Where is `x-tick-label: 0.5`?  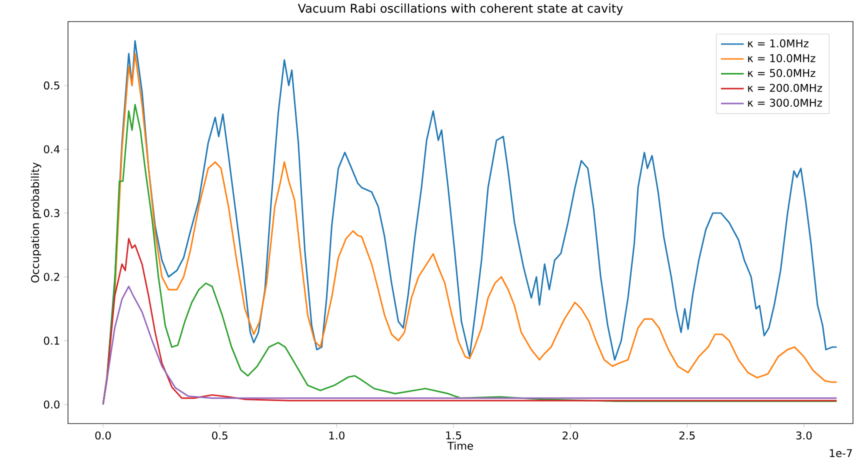
x-tick-label: 0.5 is located at coordinates (220, 436).